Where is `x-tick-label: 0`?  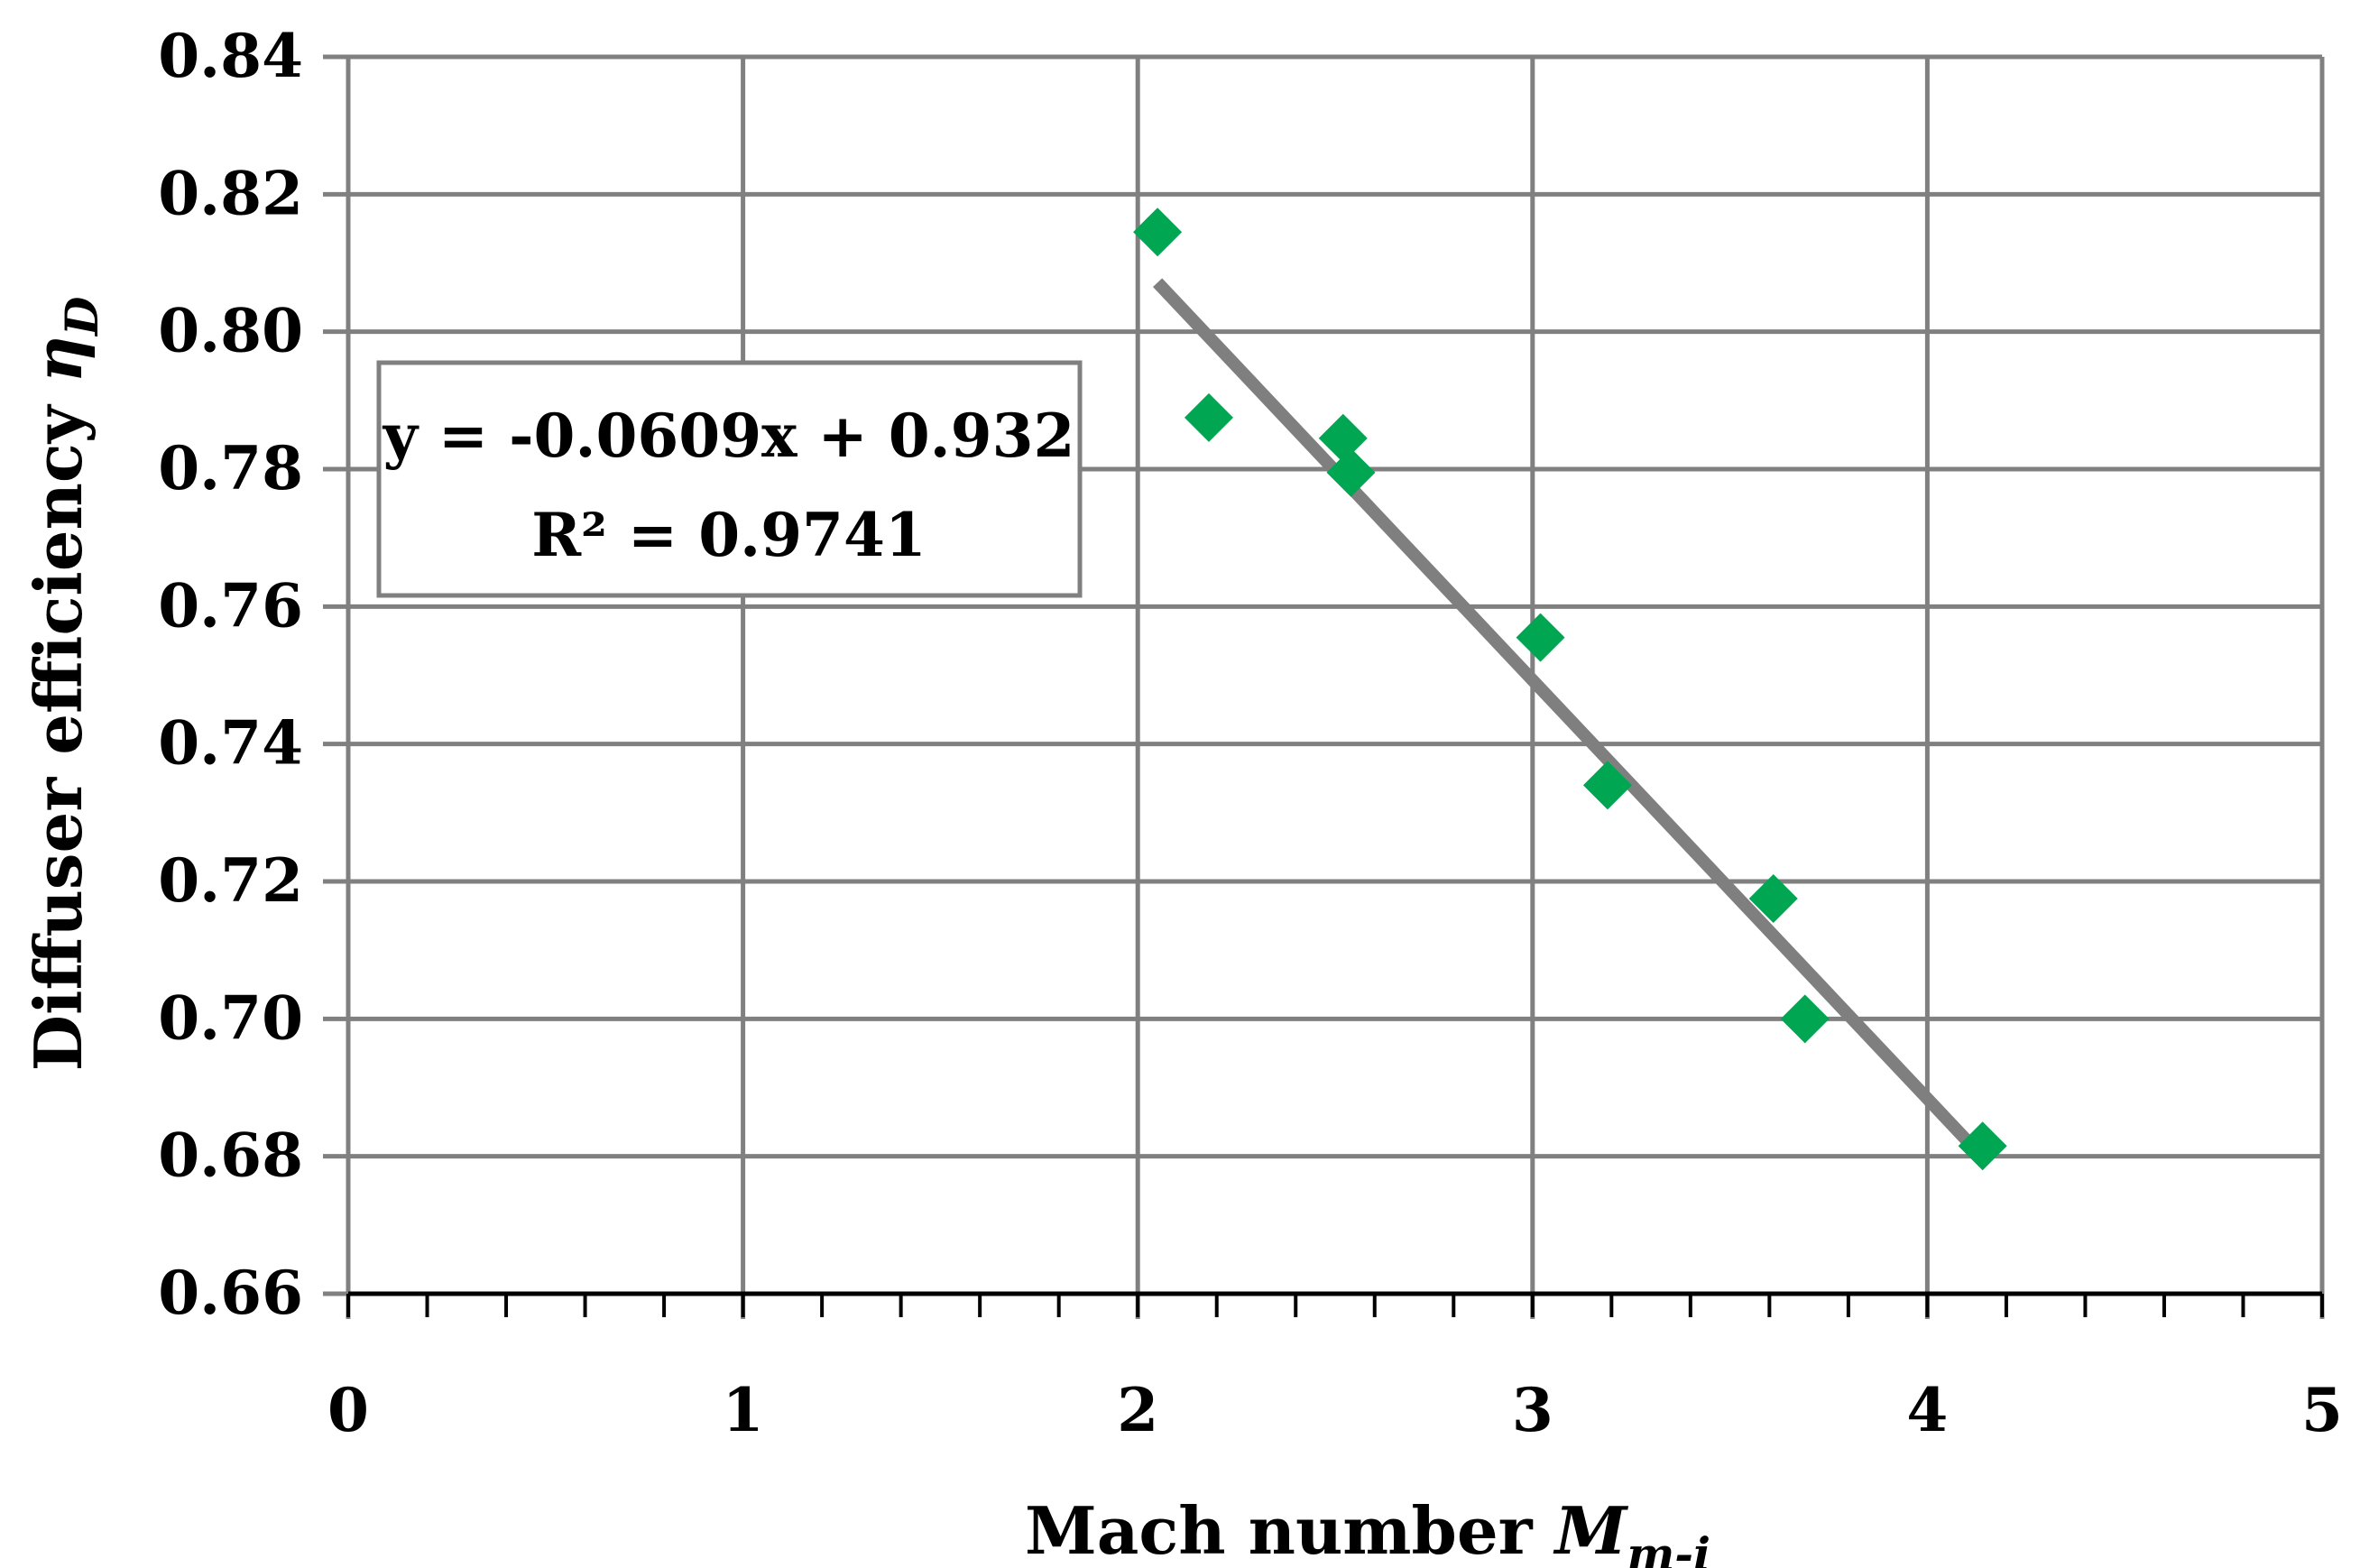
x-tick-label: 0 is located at coordinates (348, 1410).